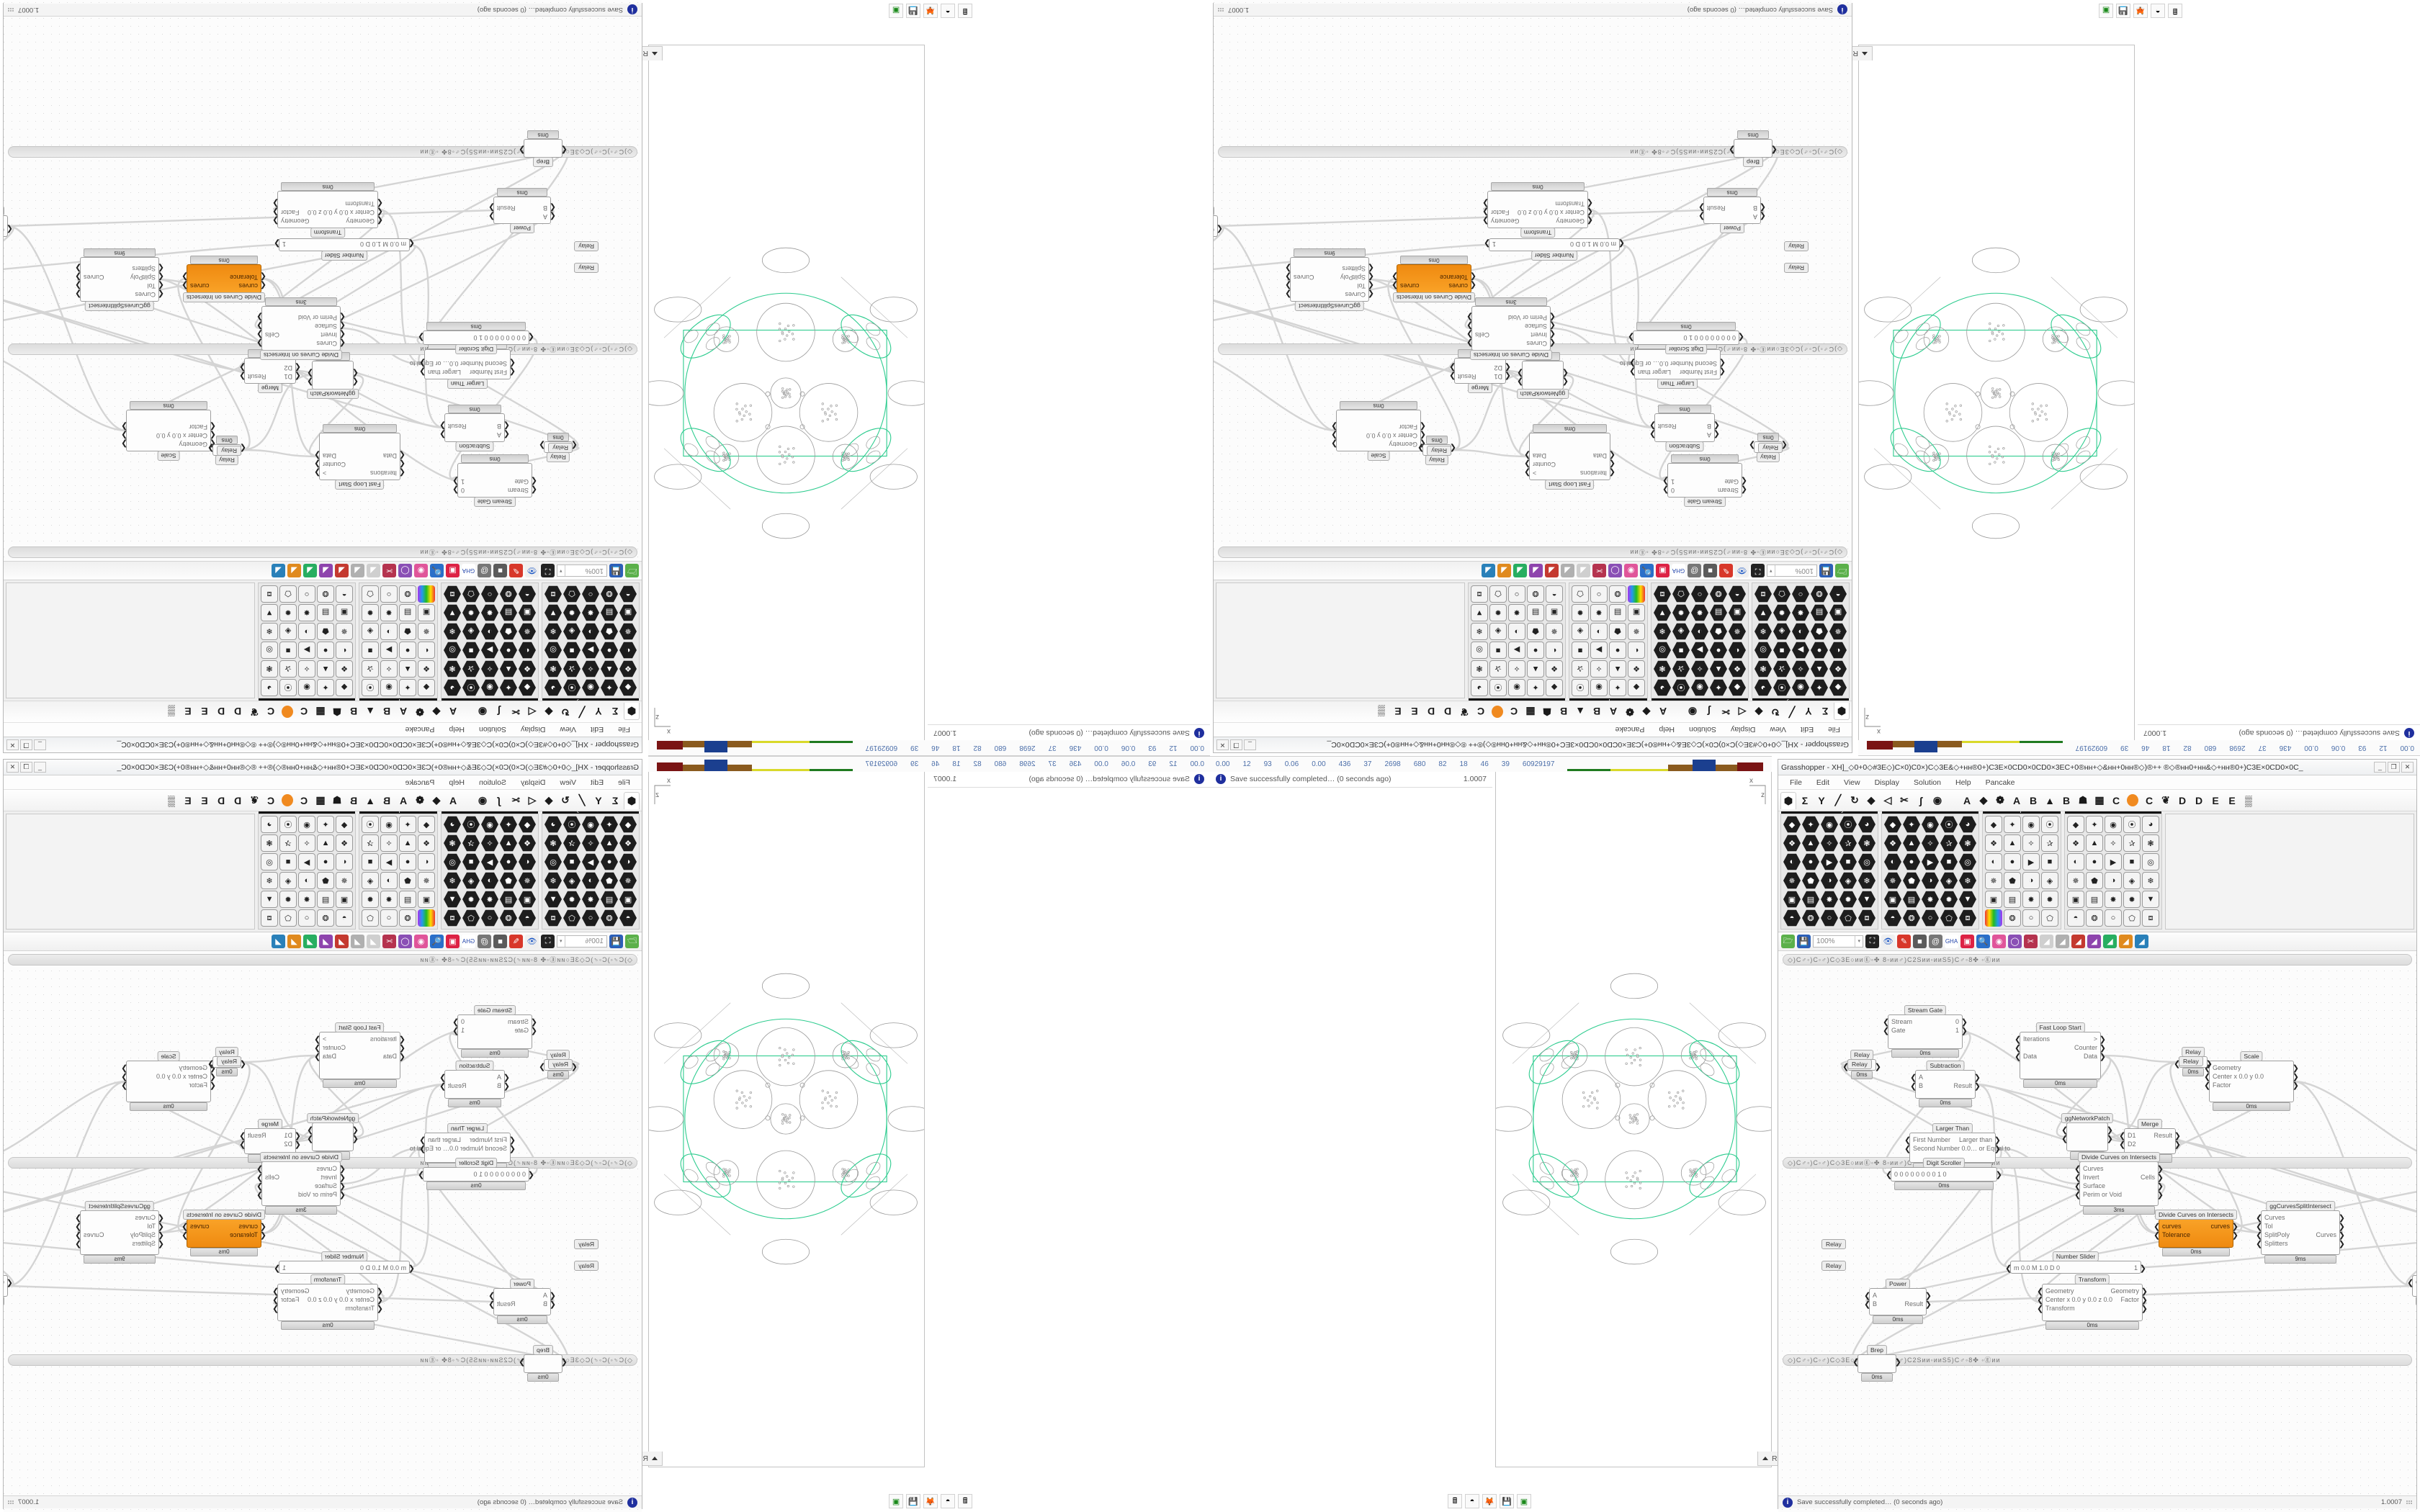 The width and height of the screenshot is (2420, 1512). I want to click on gh-node: Stream Gate Stream 0 Gate 1 0ms ❮ ❮ ❯ ❯, so click(1704, 480).